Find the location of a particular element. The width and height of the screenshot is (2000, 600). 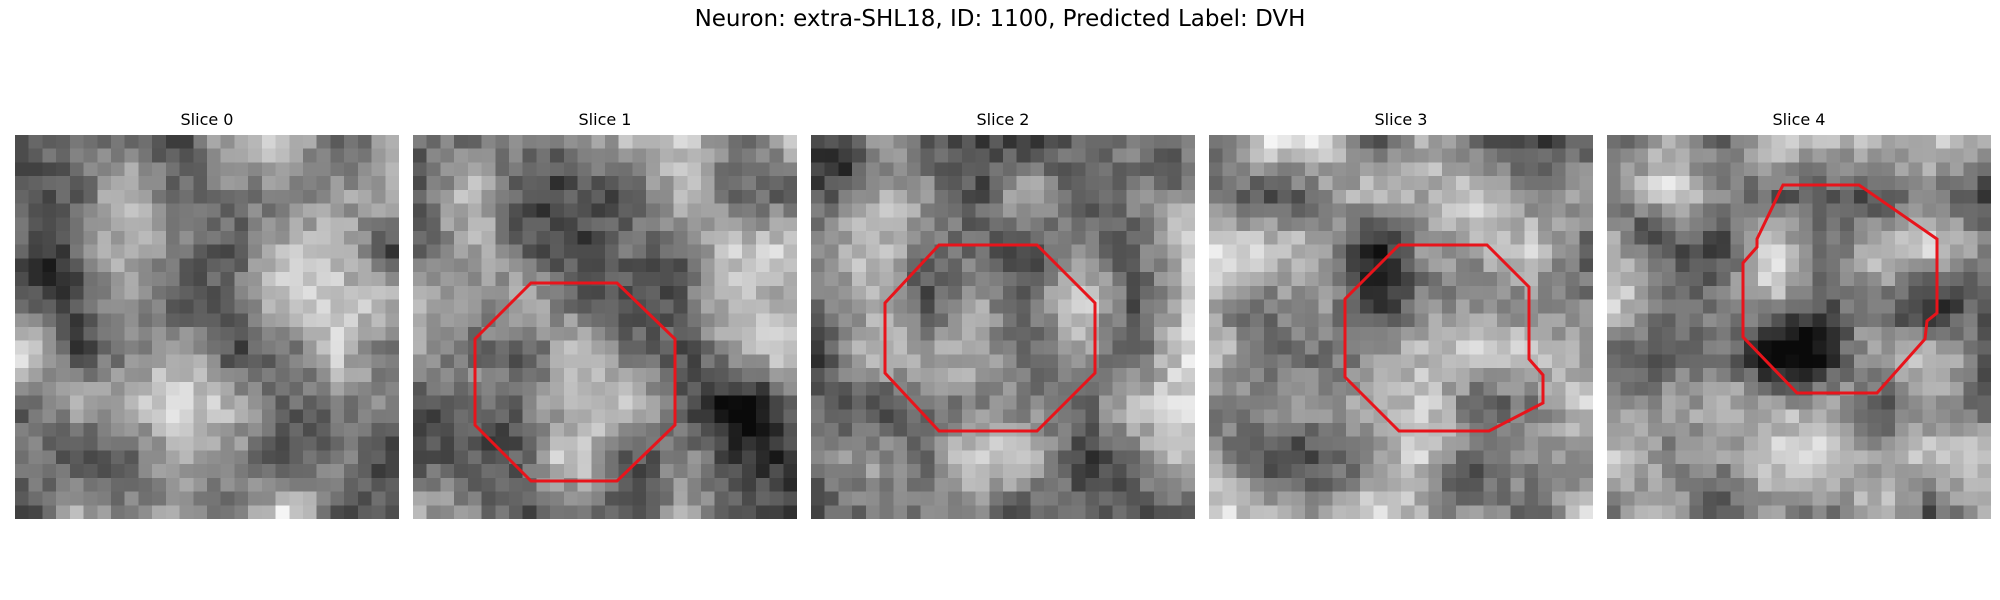

slice-1-image is located at coordinates (605, 327).